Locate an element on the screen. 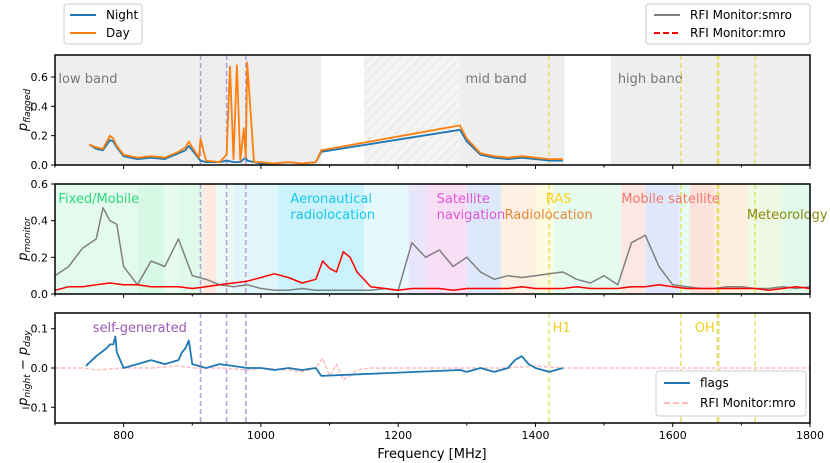  x-tick-label: 800 is located at coordinates (123, 435).